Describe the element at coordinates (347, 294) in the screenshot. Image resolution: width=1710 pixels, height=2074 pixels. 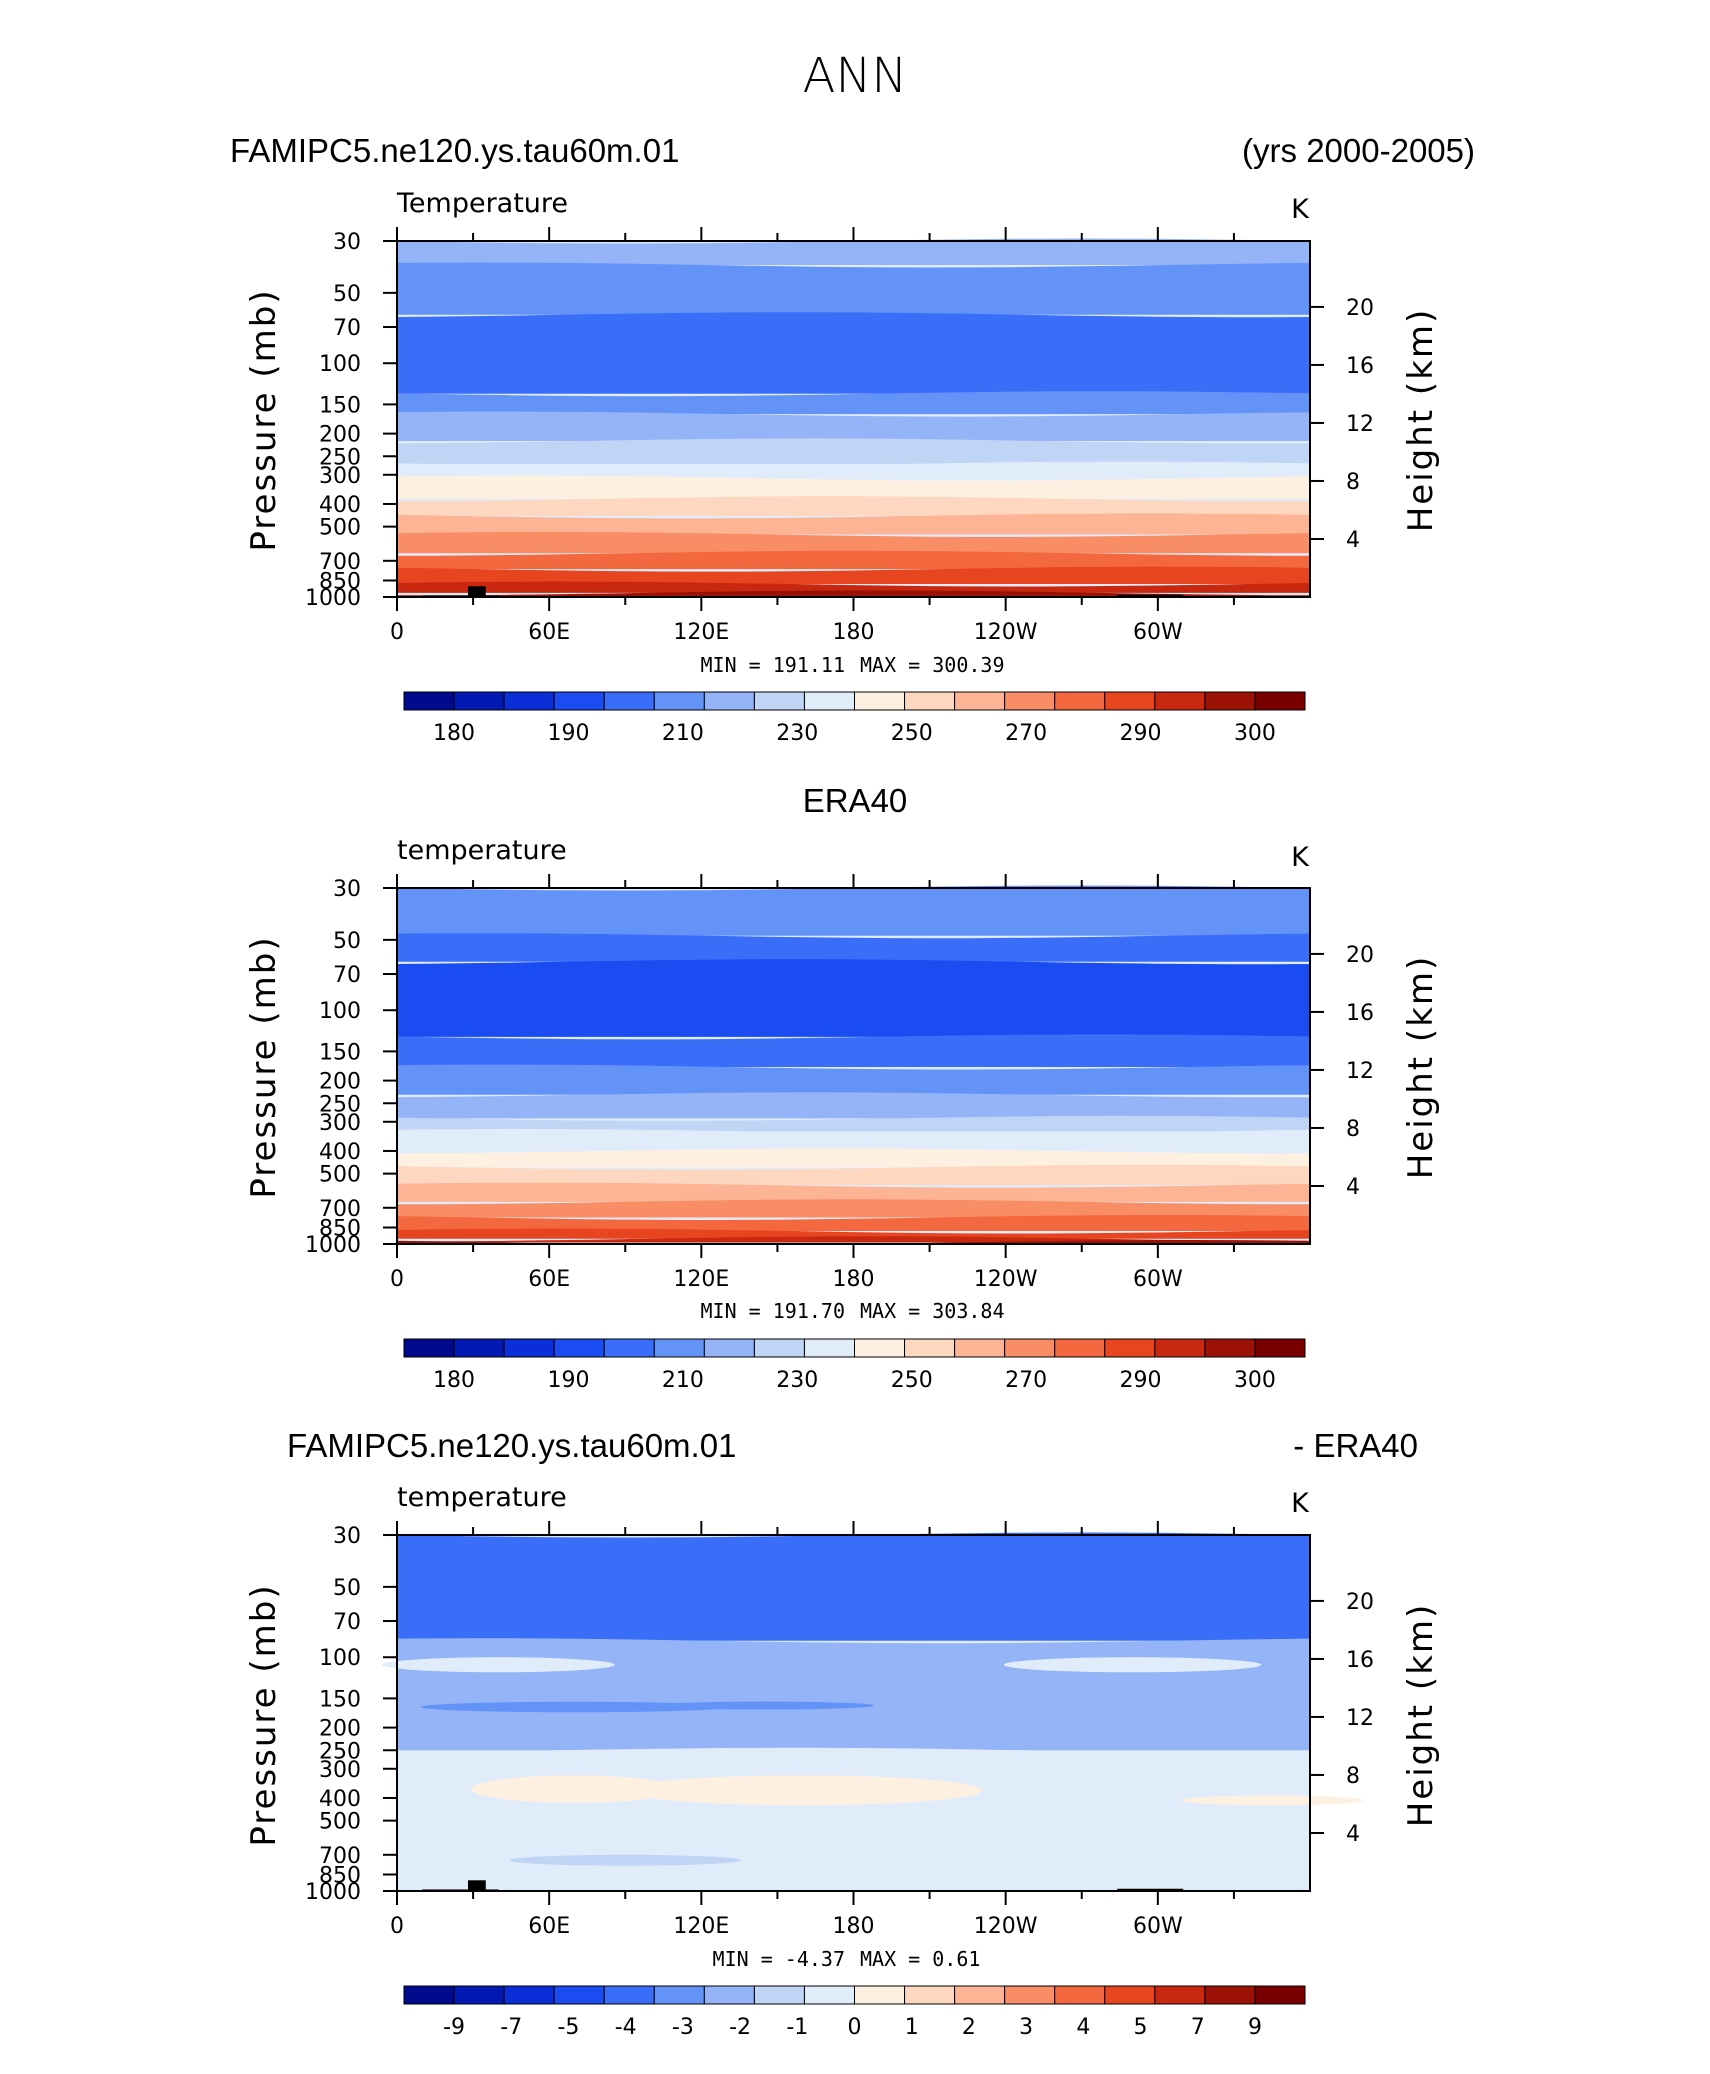
I see `y-tick-label: 50` at that location.